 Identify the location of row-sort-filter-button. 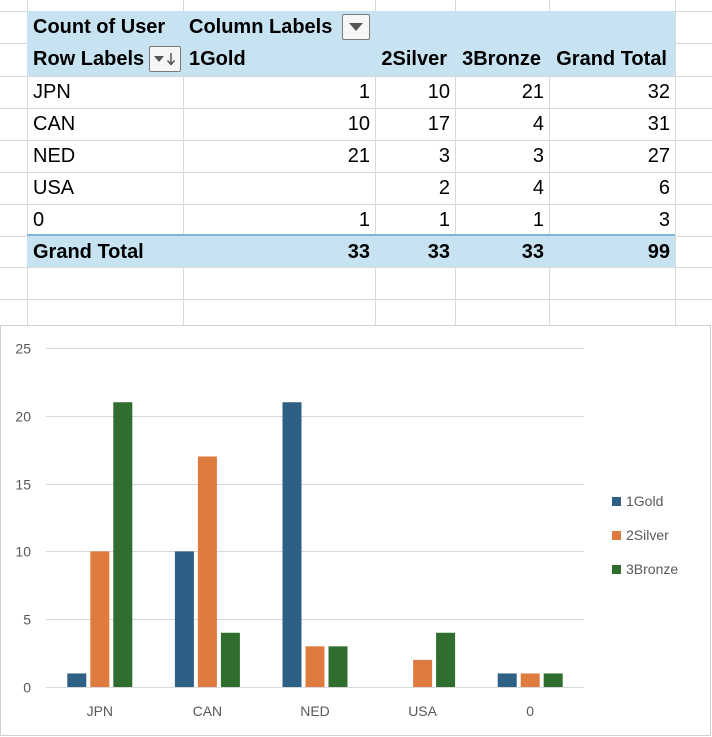
(165, 59).